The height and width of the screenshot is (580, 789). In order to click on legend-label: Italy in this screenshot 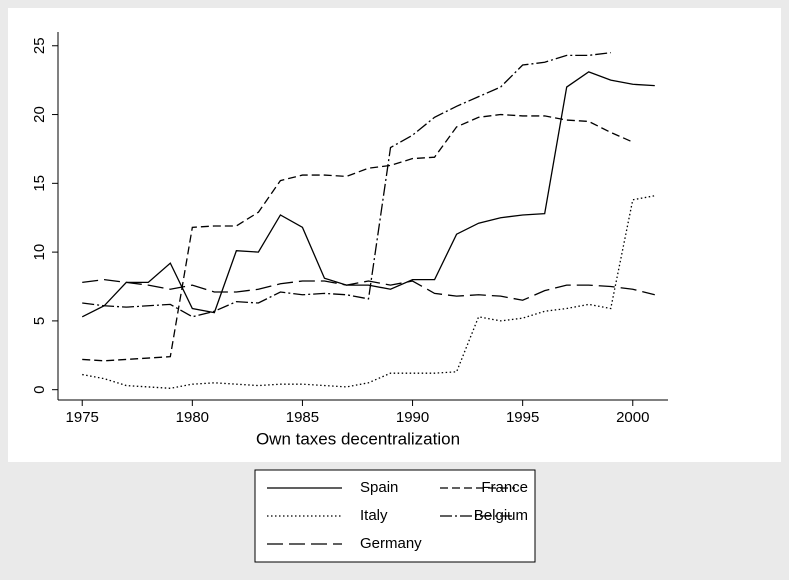, I will do `click(374, 515)`.